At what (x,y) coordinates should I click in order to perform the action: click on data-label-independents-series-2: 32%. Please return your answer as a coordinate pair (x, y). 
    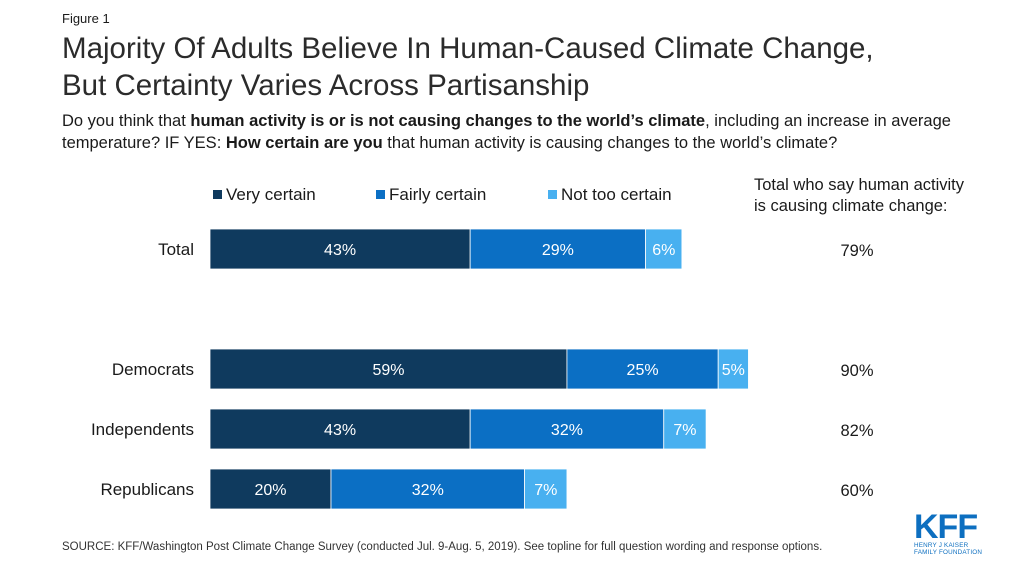
    Looking at the image, I should click on (567, 430).